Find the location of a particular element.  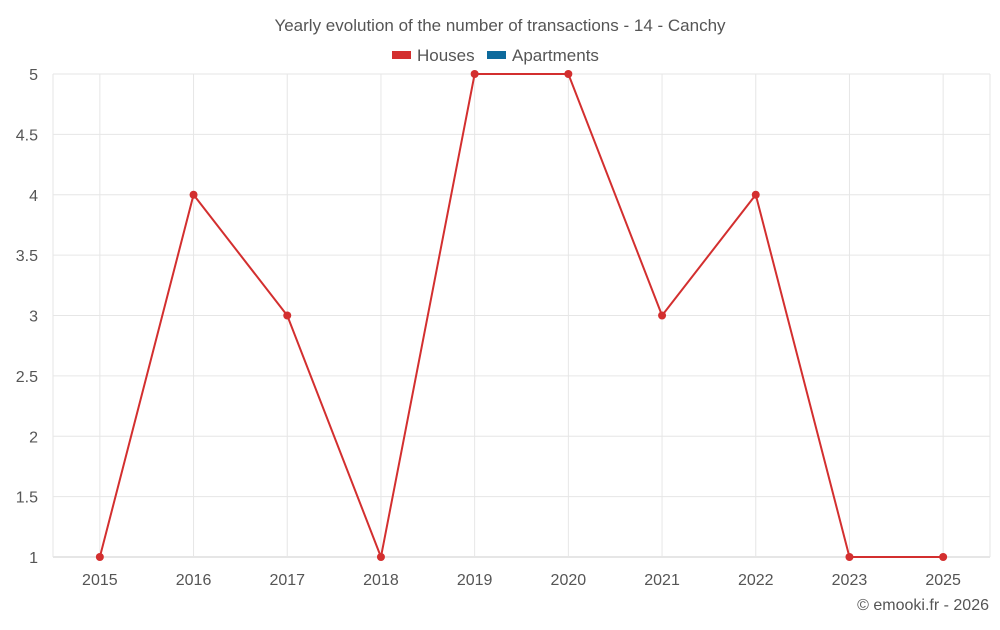

y-tick-label: 3 is located at coordinates (33, 317).